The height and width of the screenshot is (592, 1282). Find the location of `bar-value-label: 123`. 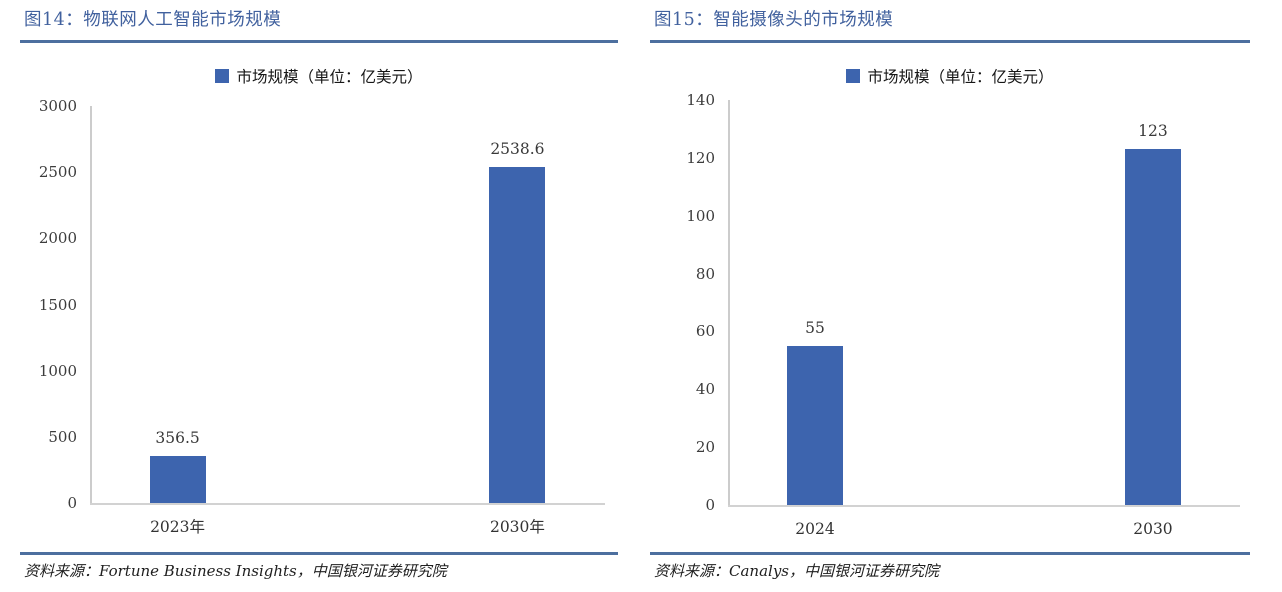

bar-value-label: 123 is located at coordinates (1153, 131).